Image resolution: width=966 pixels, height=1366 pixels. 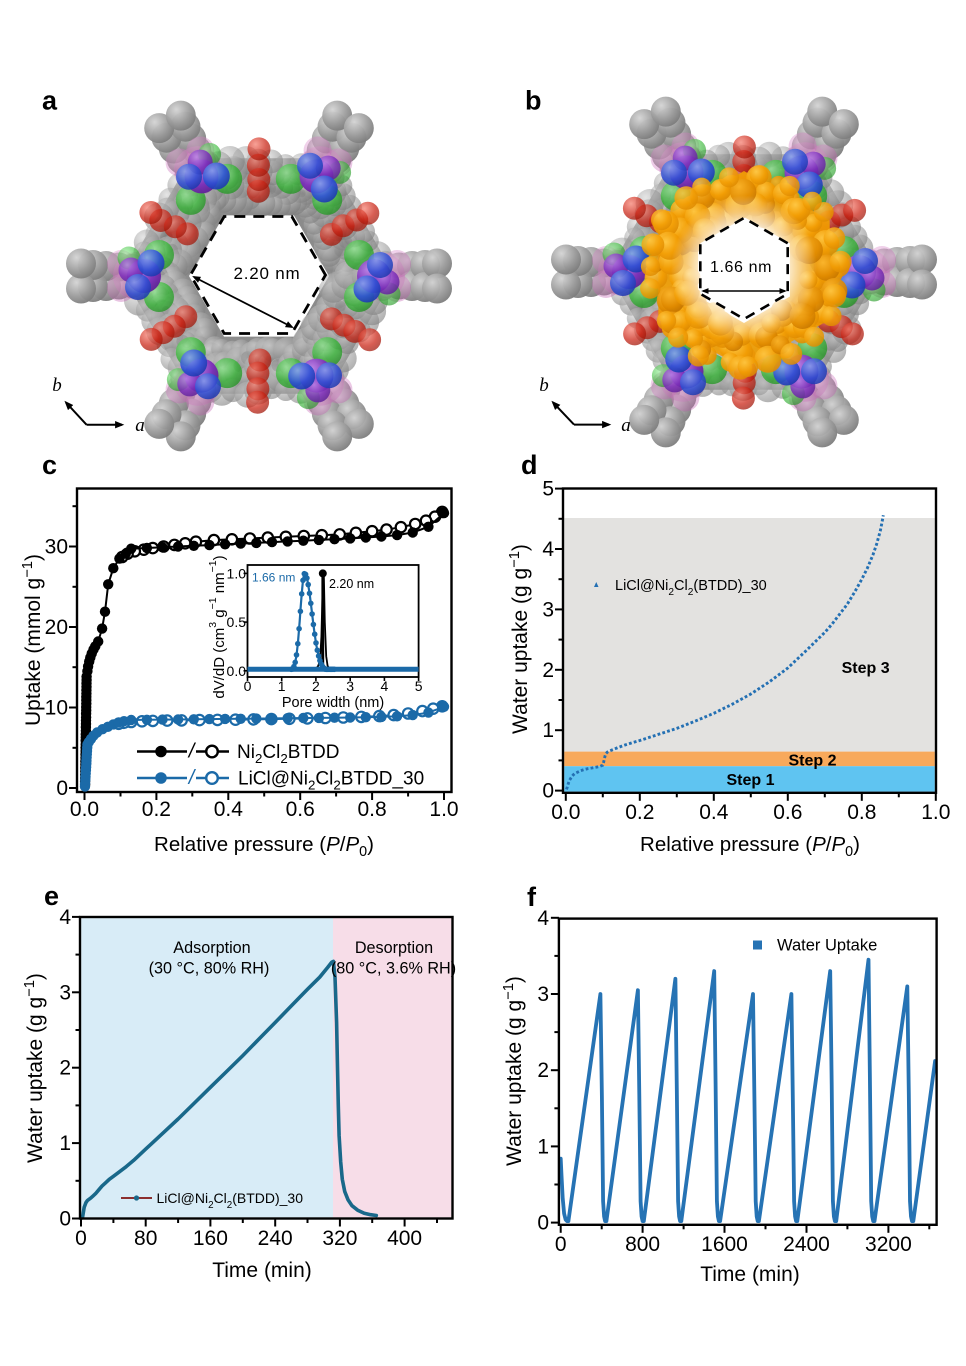 I want to click on svg-text: 30, so click(x=56, y=547).